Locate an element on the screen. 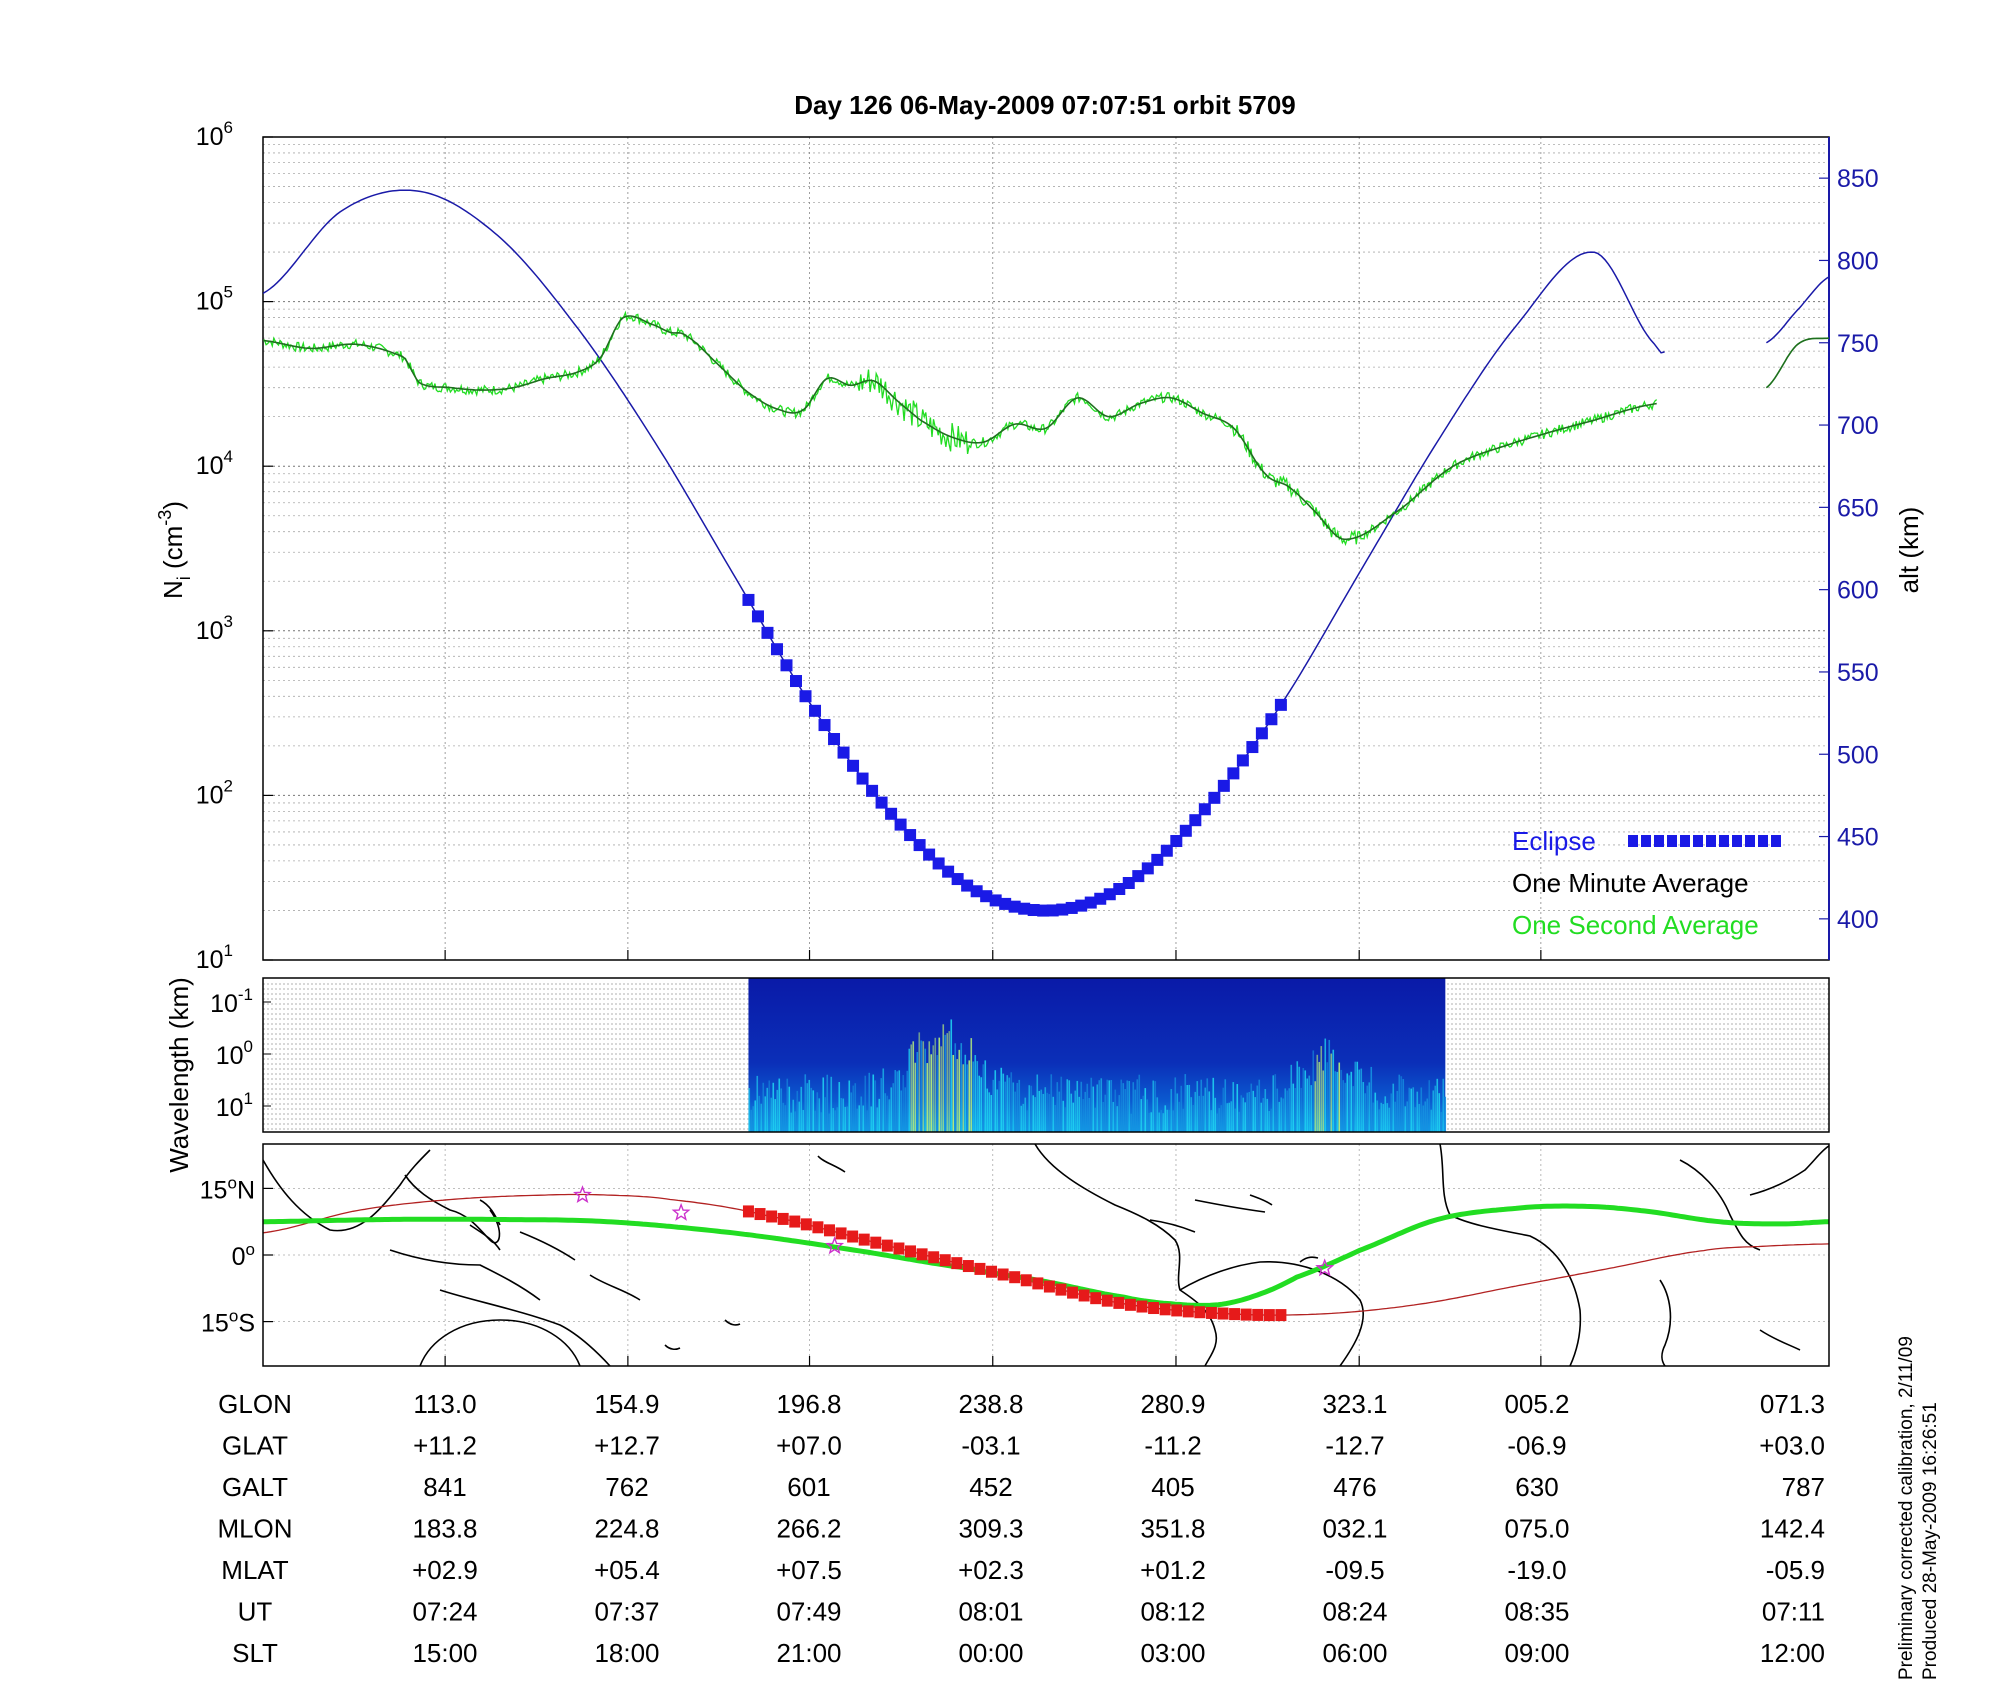  table-cell: 07:37 is located at coordinates (626, 1612).